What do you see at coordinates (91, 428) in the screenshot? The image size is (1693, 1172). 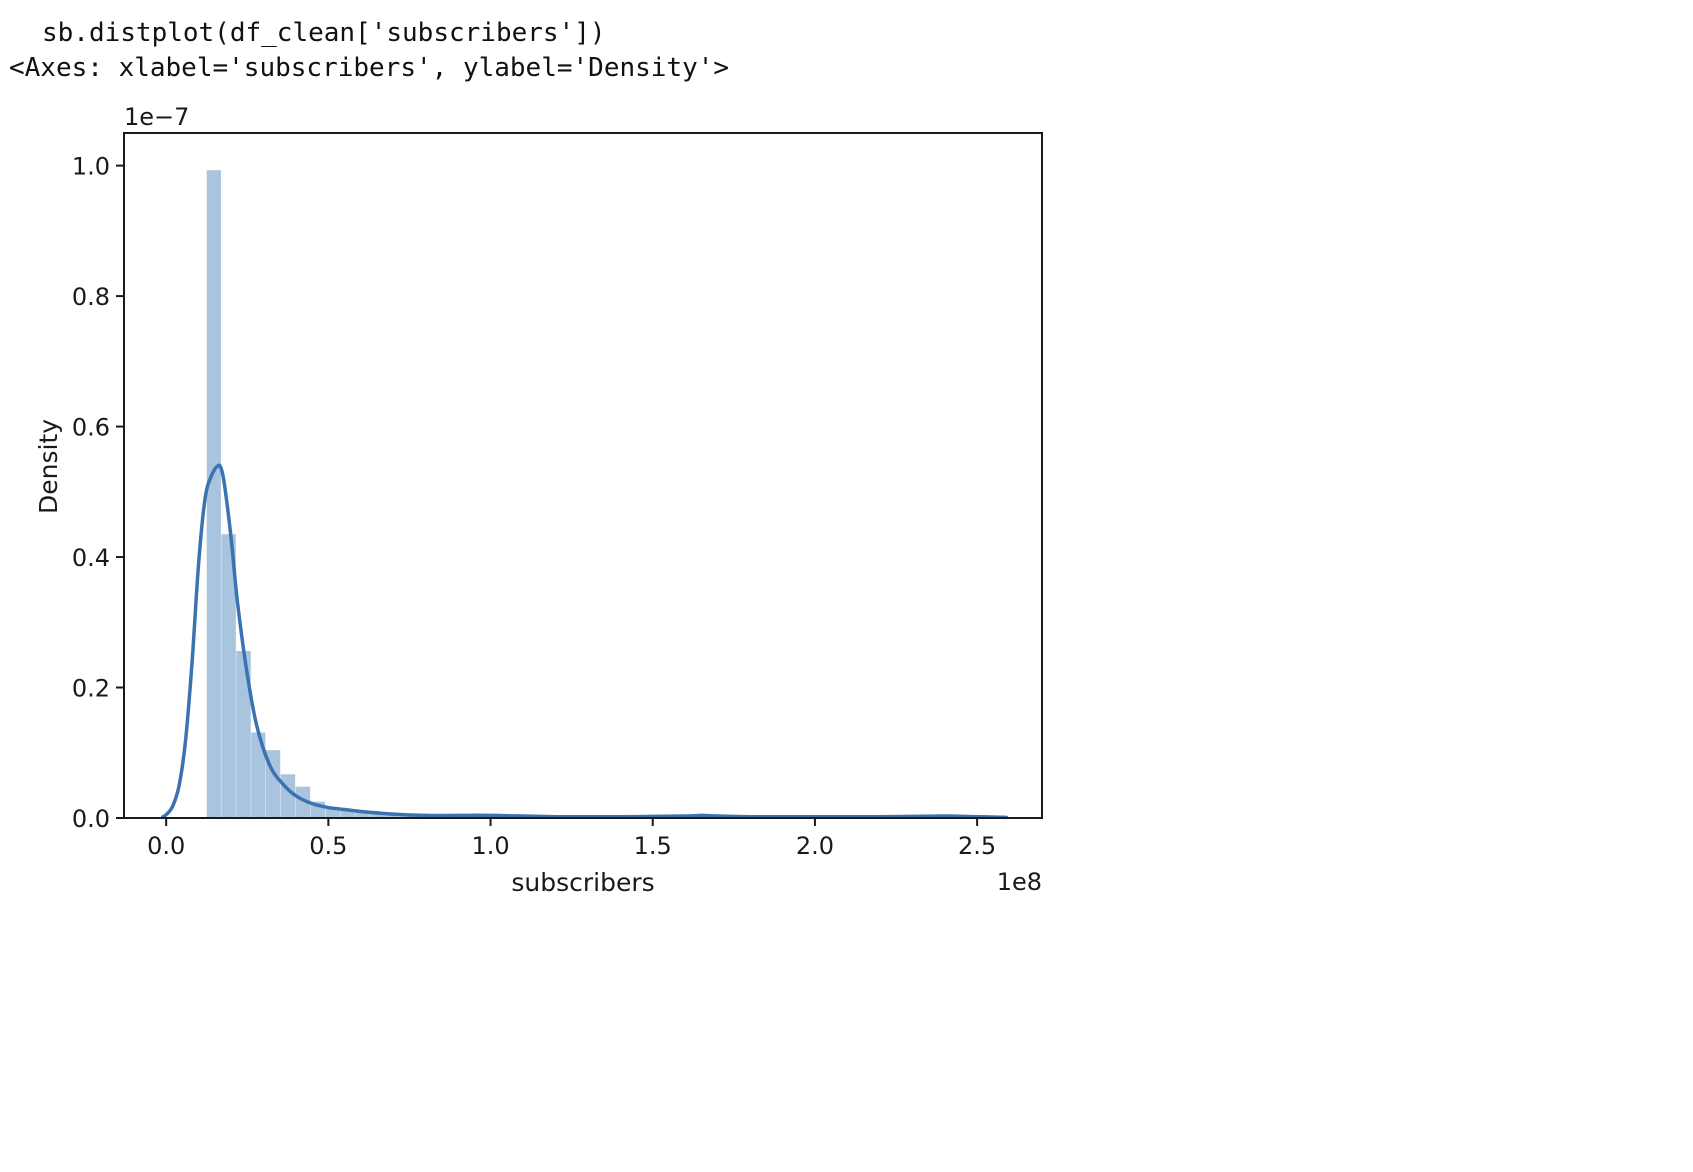 I see `y-tick-label: 0.6` at bounding box center [91, 428].